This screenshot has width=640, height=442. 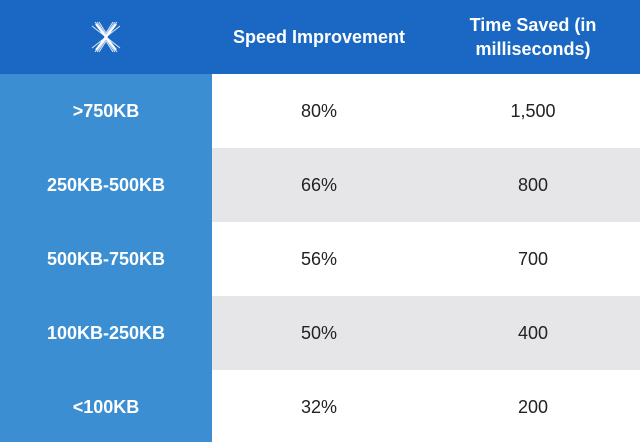 I want to click on row-label: >750KB, so click(x=106, y=110).